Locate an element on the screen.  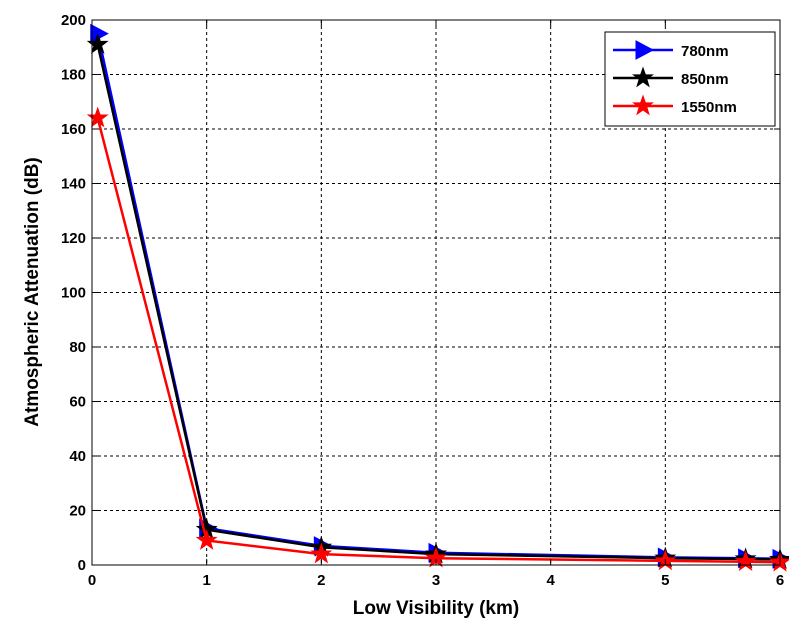
legend-label-850nm: 850nm is located at coordinates (705, 79).